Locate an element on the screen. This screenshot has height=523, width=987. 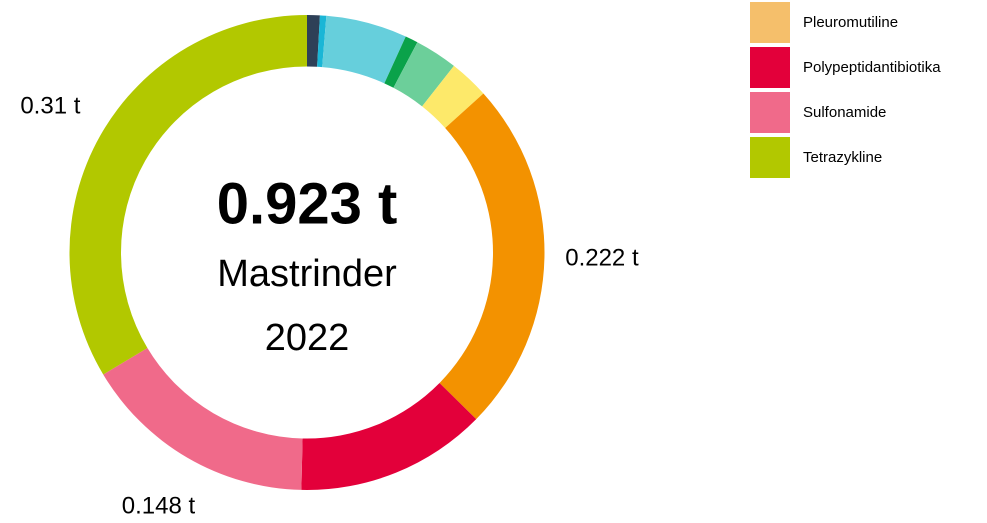
legend-label: Polypeptidantibiotika is located at coordinates (872, 67).